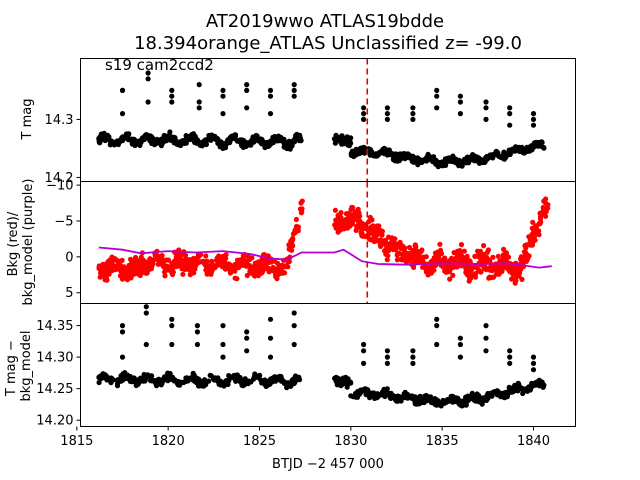 This screenshot has width=640, height=480. I want to click on x-tick-label: 1825, so click(259, 441).